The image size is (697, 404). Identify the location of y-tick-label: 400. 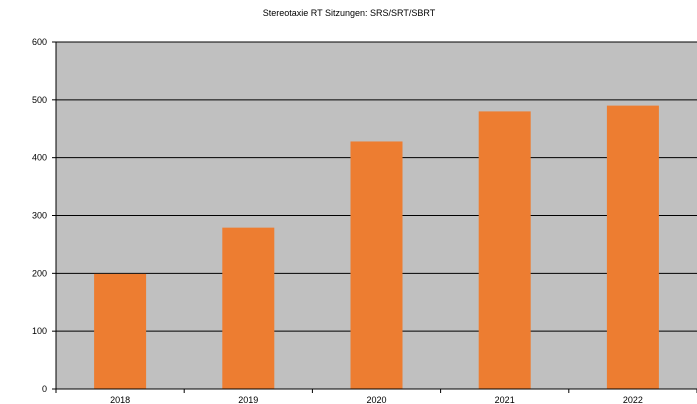
(39, 158).